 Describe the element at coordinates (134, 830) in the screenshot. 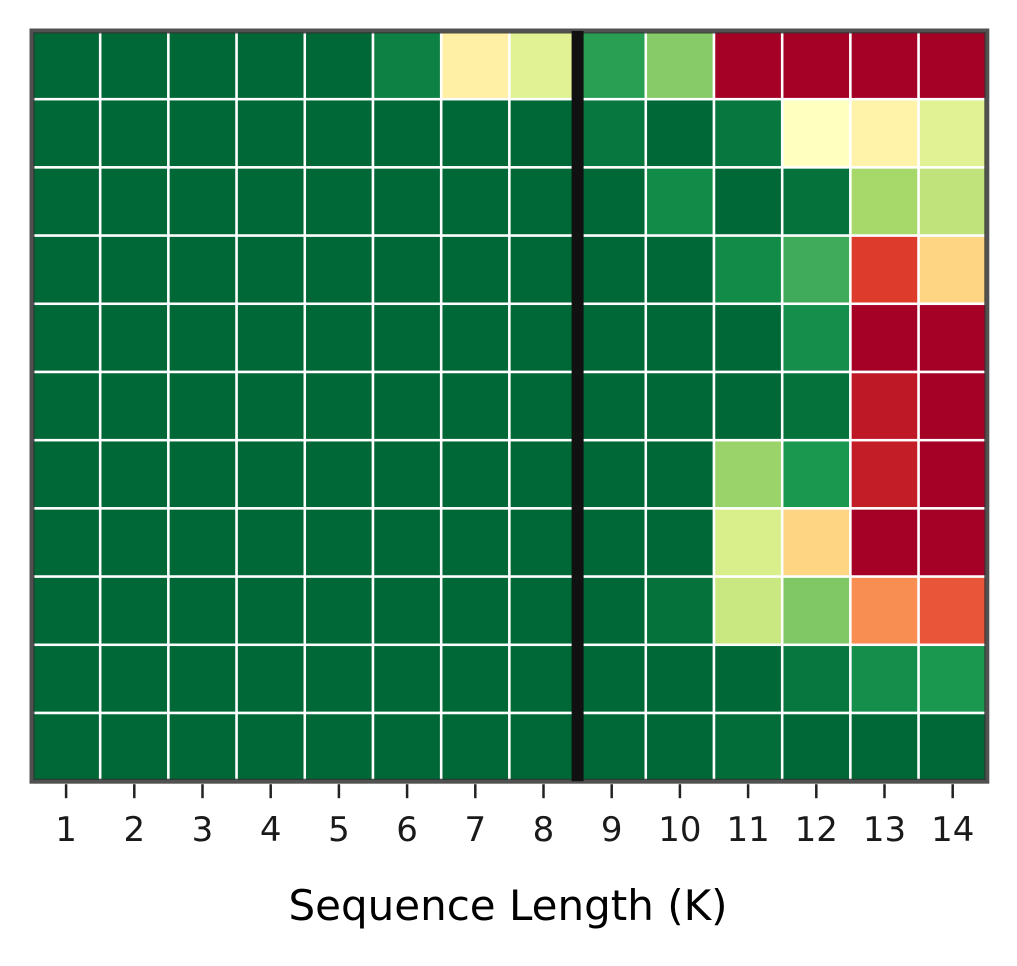

I see `x-tick-label: 2` at that location.